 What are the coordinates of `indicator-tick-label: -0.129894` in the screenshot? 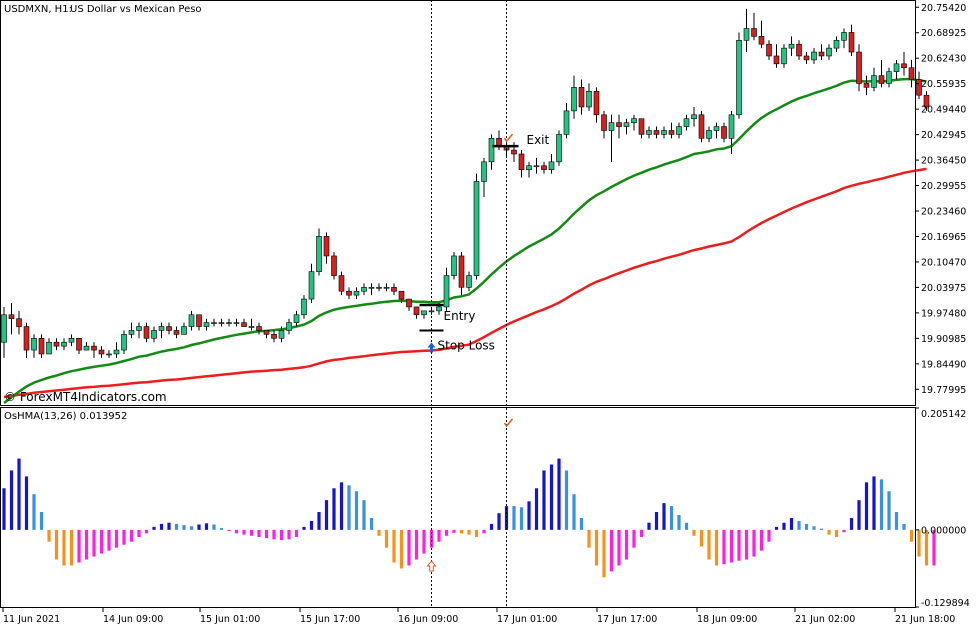 It's located at (945, 603).